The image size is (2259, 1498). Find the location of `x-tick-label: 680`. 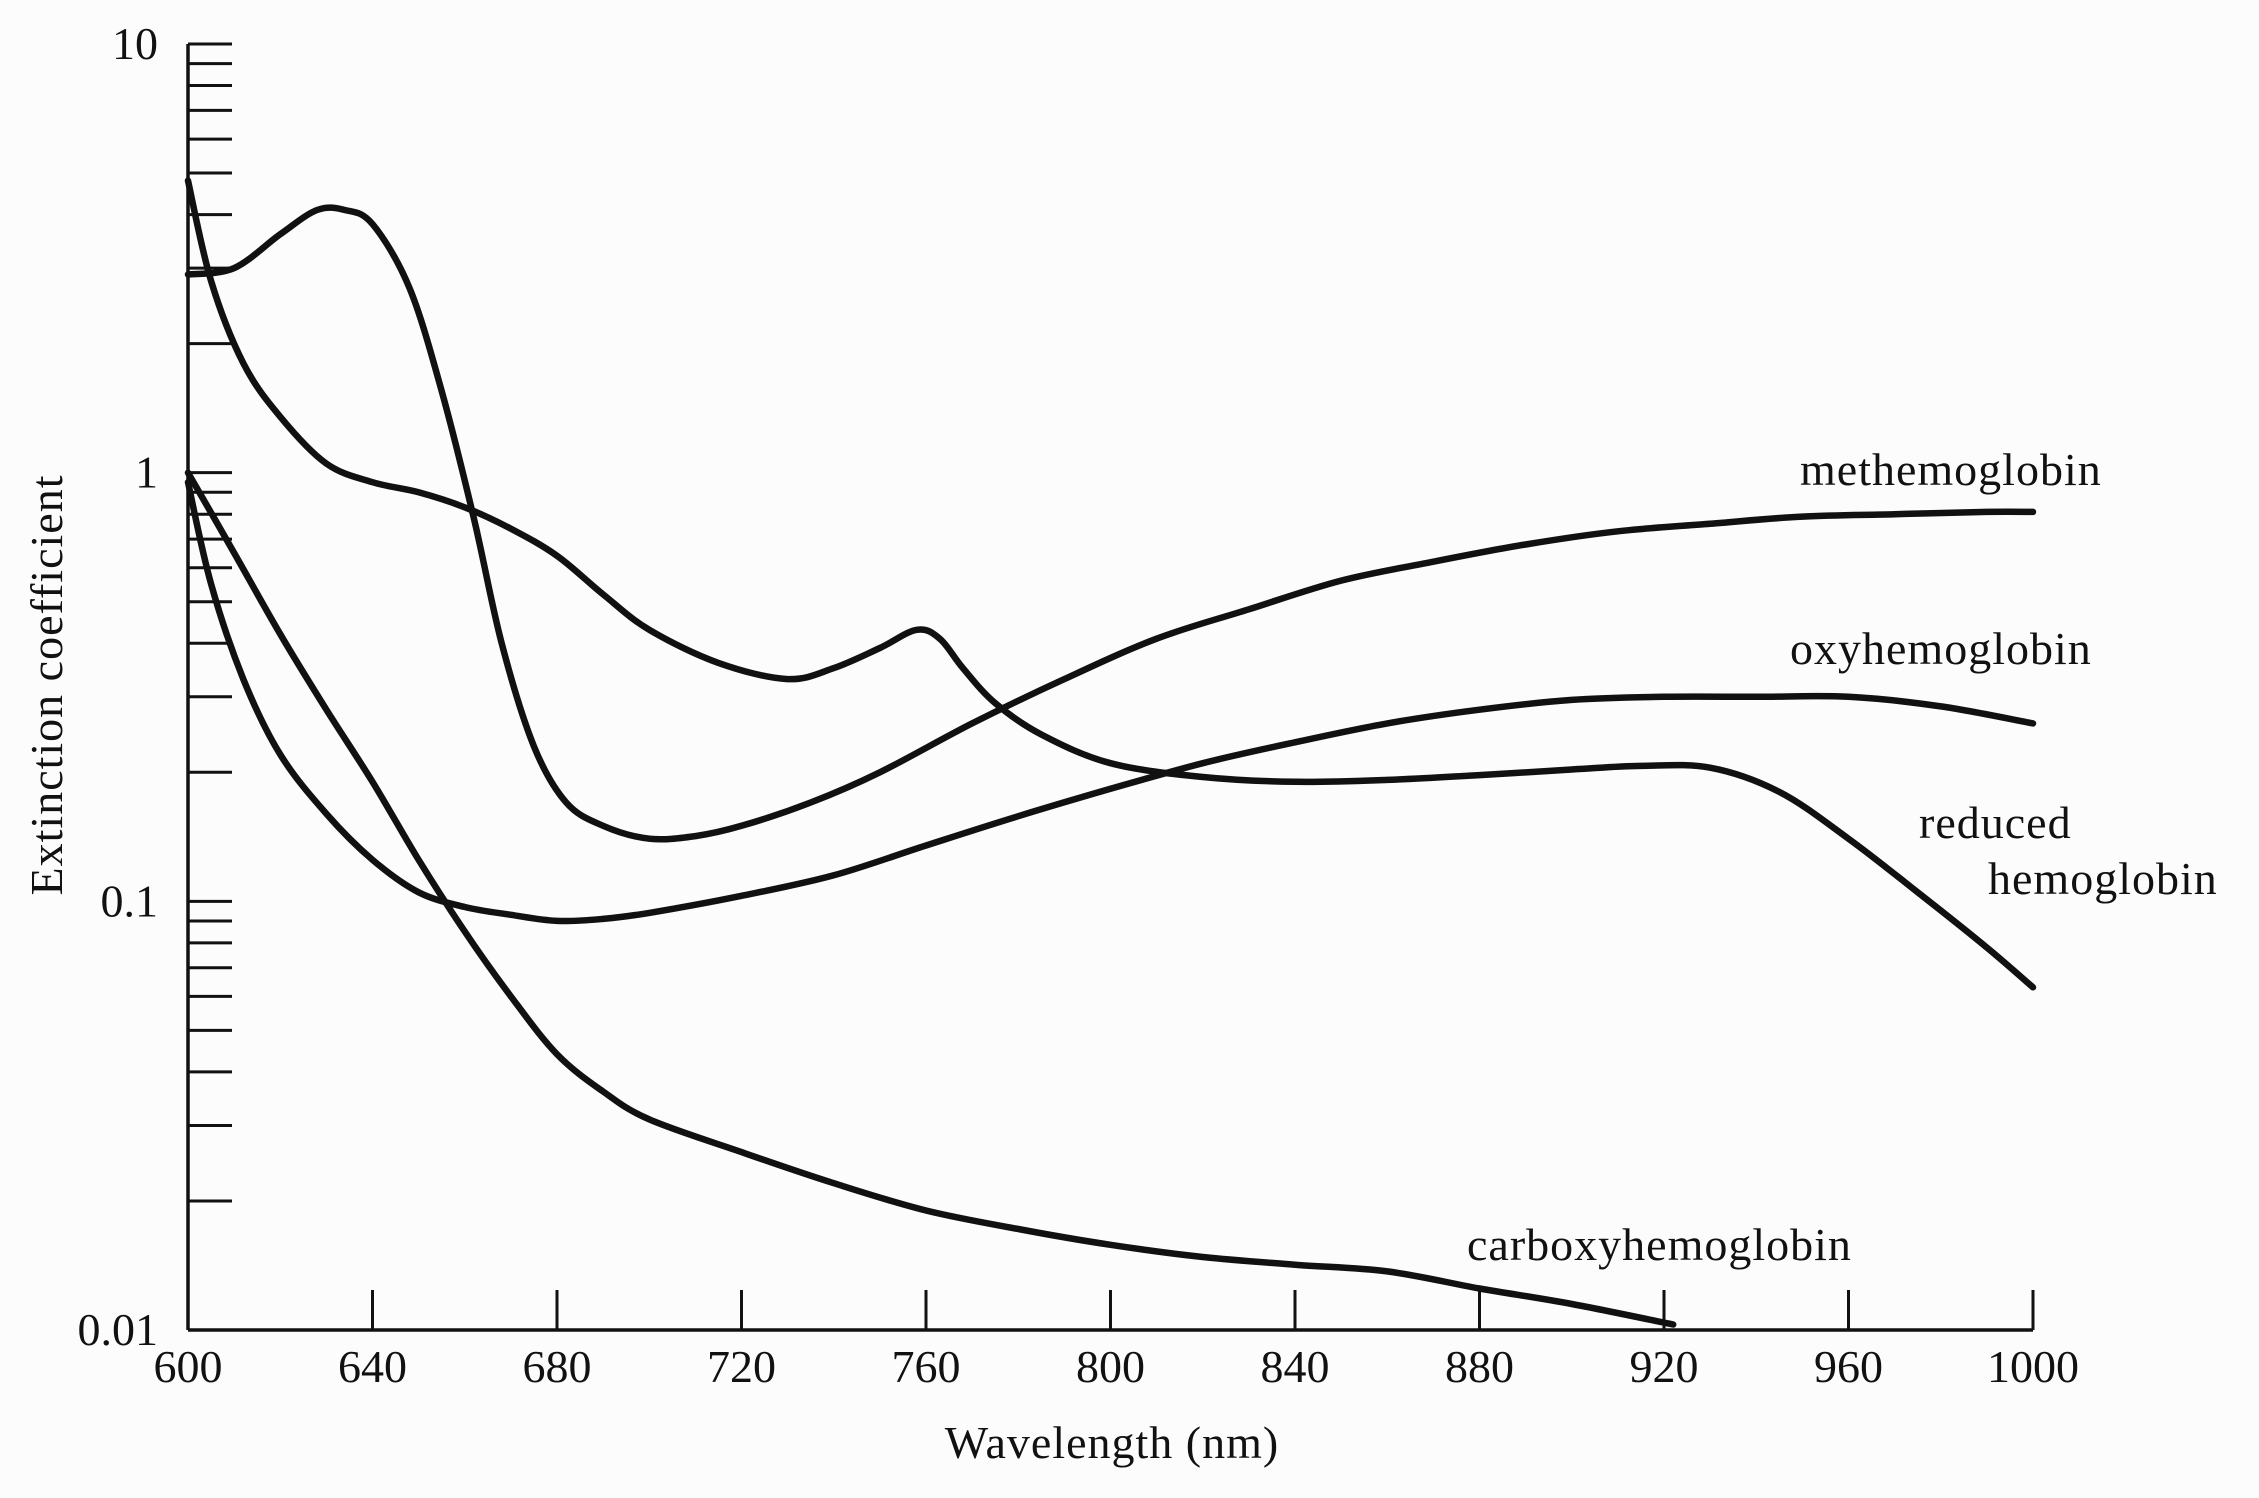

x-tick-label: 680 is located at coordinates (557, 1366).